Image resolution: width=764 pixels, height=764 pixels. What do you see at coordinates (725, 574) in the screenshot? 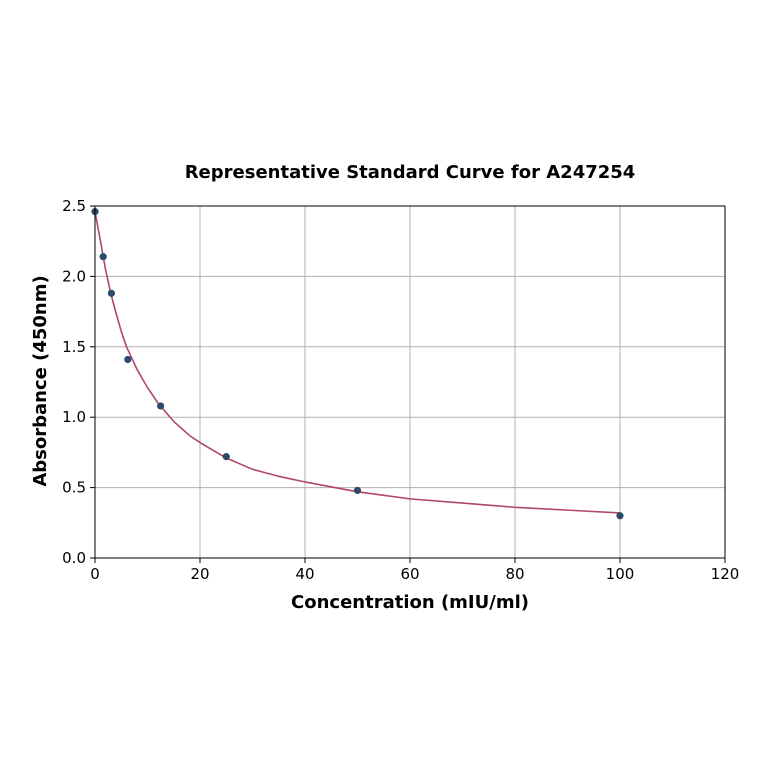
I see `x-tick-label: 120` at bounding box center [725, 574].